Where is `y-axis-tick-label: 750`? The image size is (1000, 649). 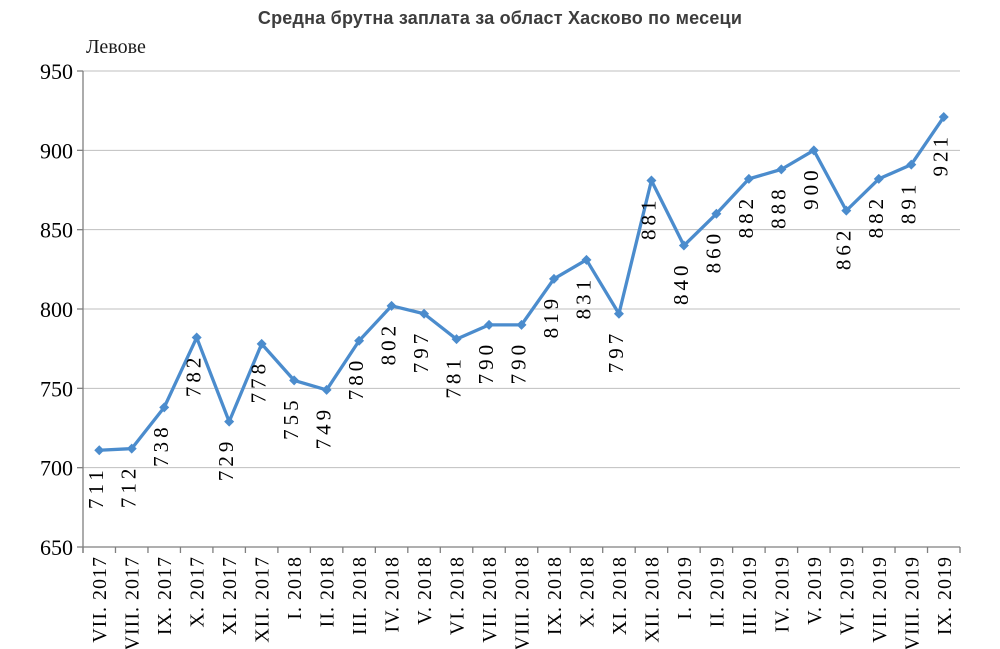 y-axis-tick-label: 750 is located at coordinates (56, 388).